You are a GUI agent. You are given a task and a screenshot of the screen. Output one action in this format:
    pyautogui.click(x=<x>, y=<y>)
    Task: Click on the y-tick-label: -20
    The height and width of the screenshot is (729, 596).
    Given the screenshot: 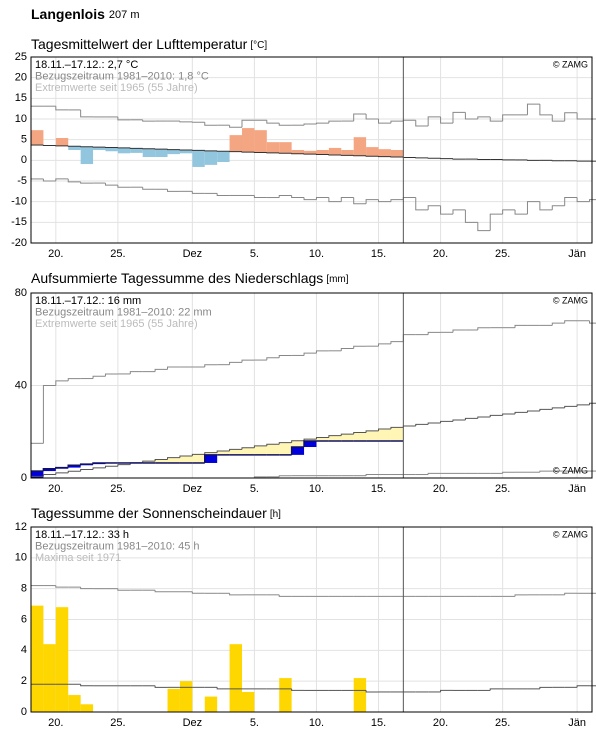 What is the action you would take?
    pyautogui.click(x=19, y=243)
    